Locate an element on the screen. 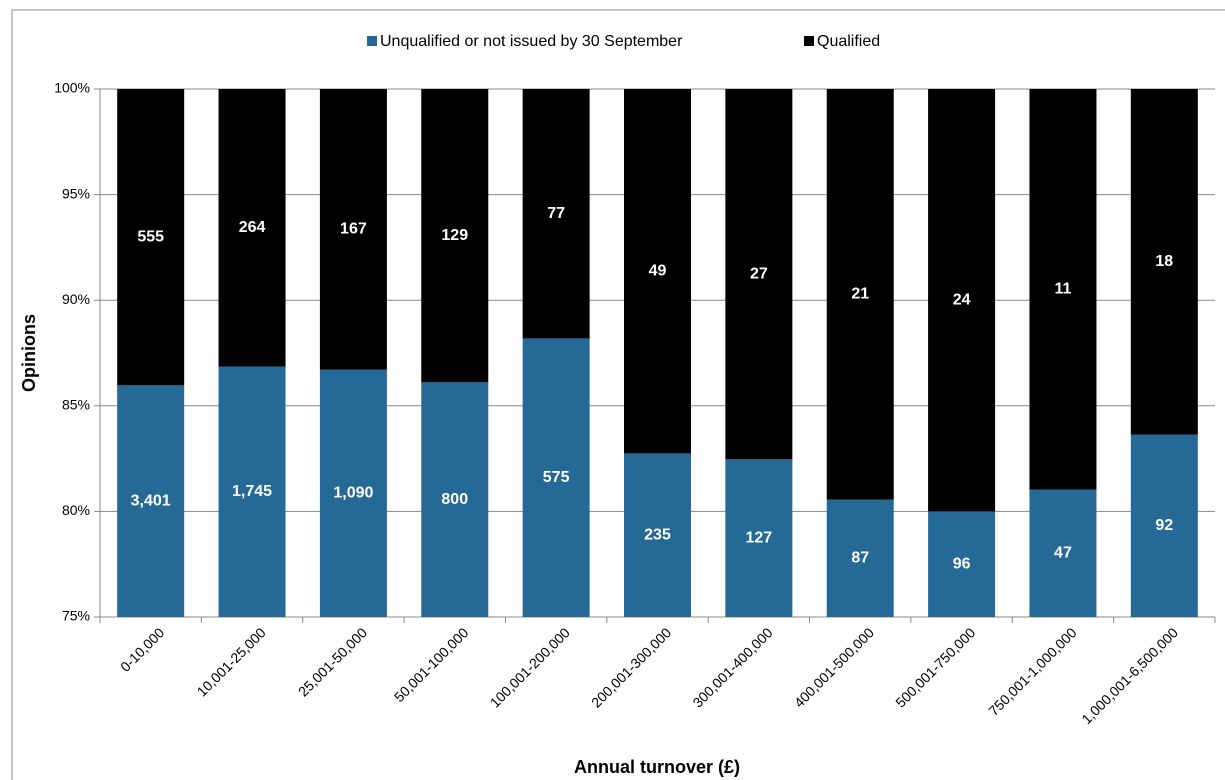  y-axis-label: Opinions is located at coordinates (29, 353).